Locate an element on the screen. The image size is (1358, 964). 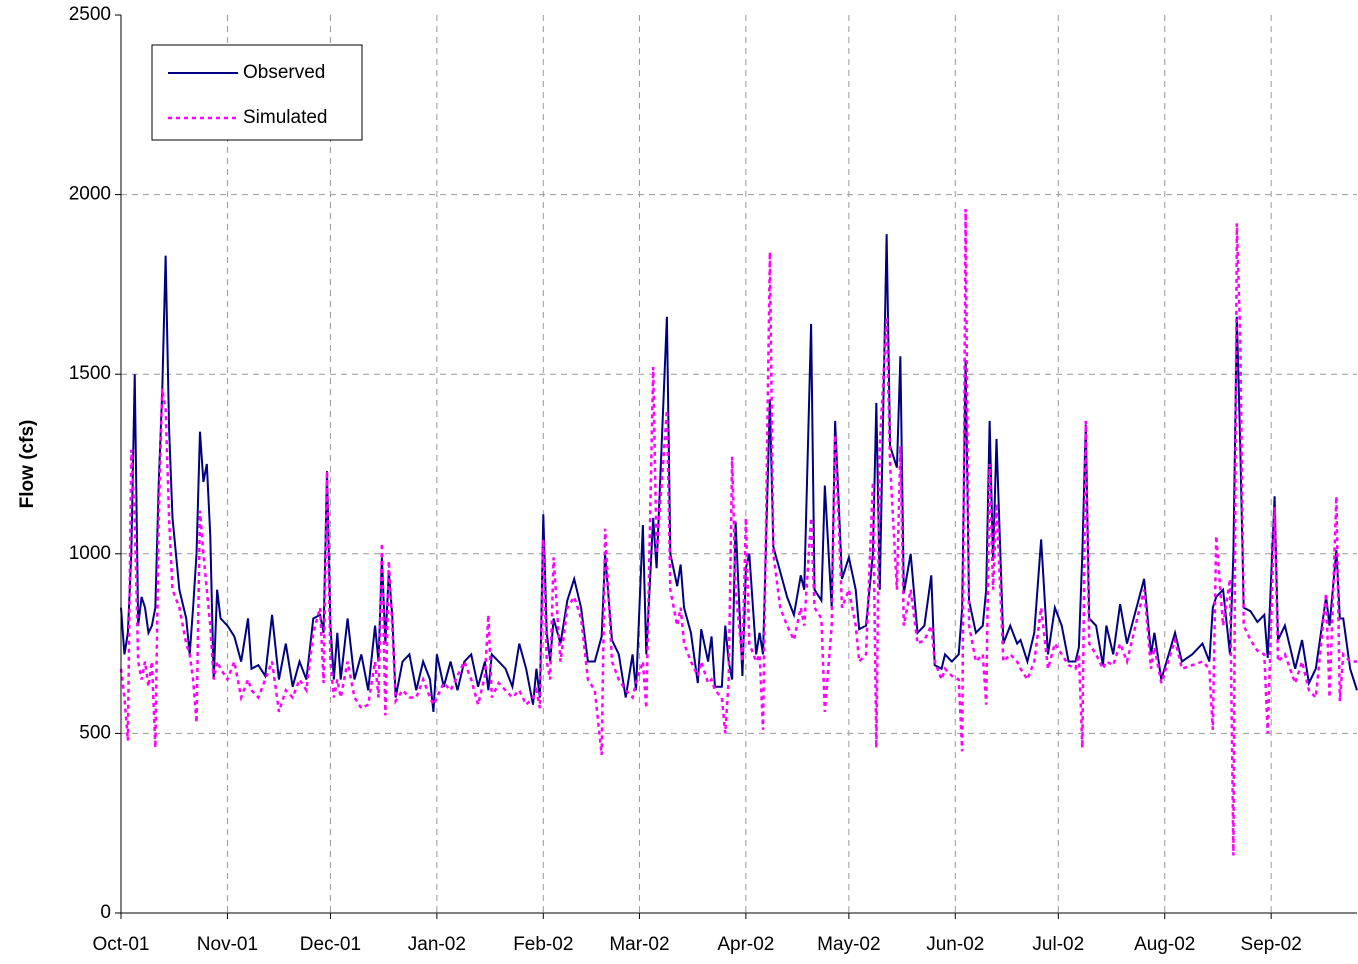
y-tick-label: 2500 is located at coordinates (90, 14).